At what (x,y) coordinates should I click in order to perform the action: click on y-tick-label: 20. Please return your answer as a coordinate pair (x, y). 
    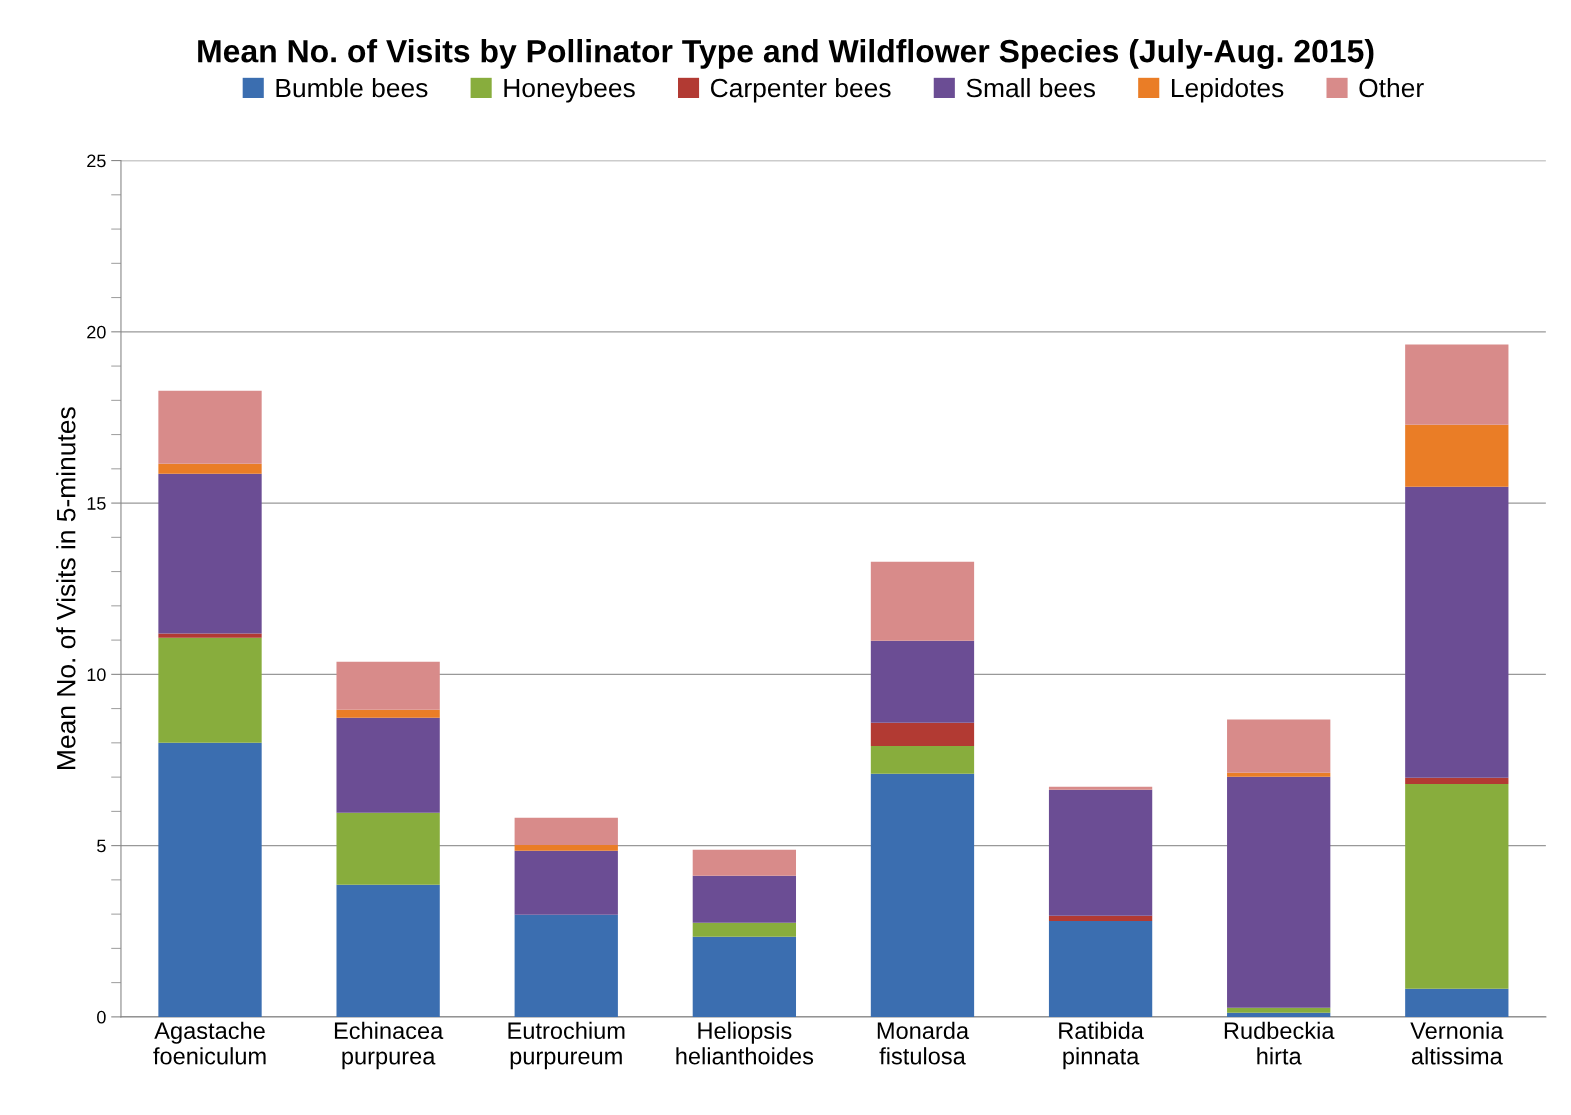
    Looking at the image, I should click on (96, 332).